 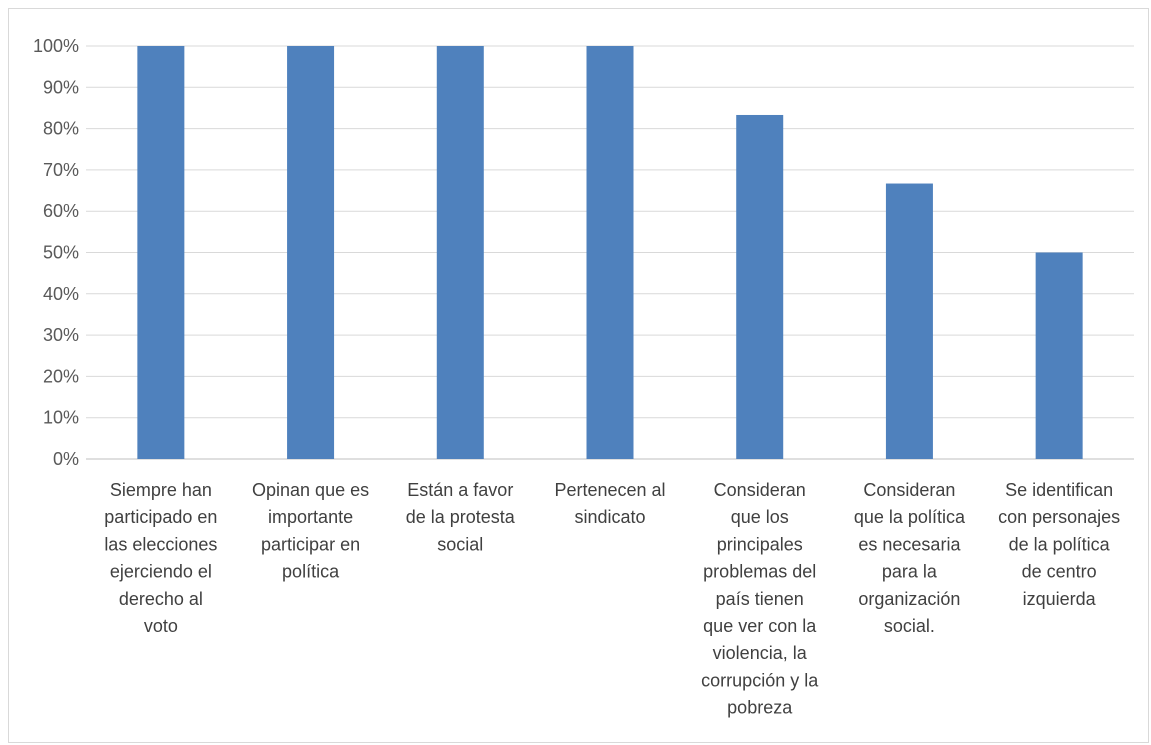 I want to click on x-tick-label: Están a favor de la protesta social, so click(x=461, y=517).